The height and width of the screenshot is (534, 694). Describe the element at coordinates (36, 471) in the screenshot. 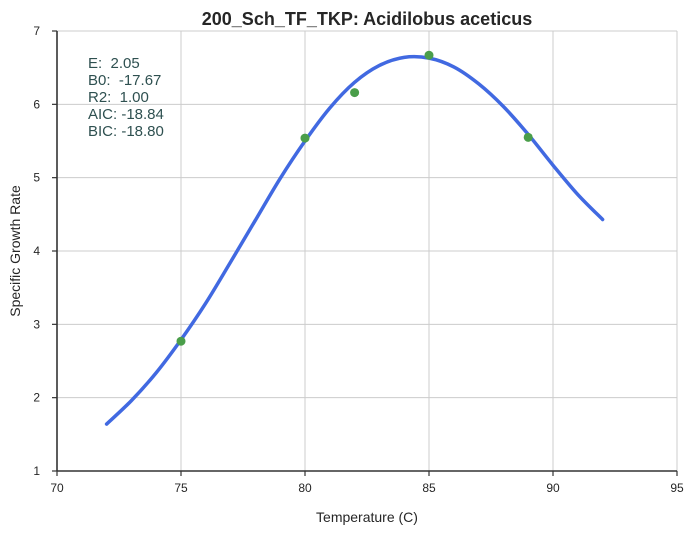

I see `y-tick-label: 1` at that location.